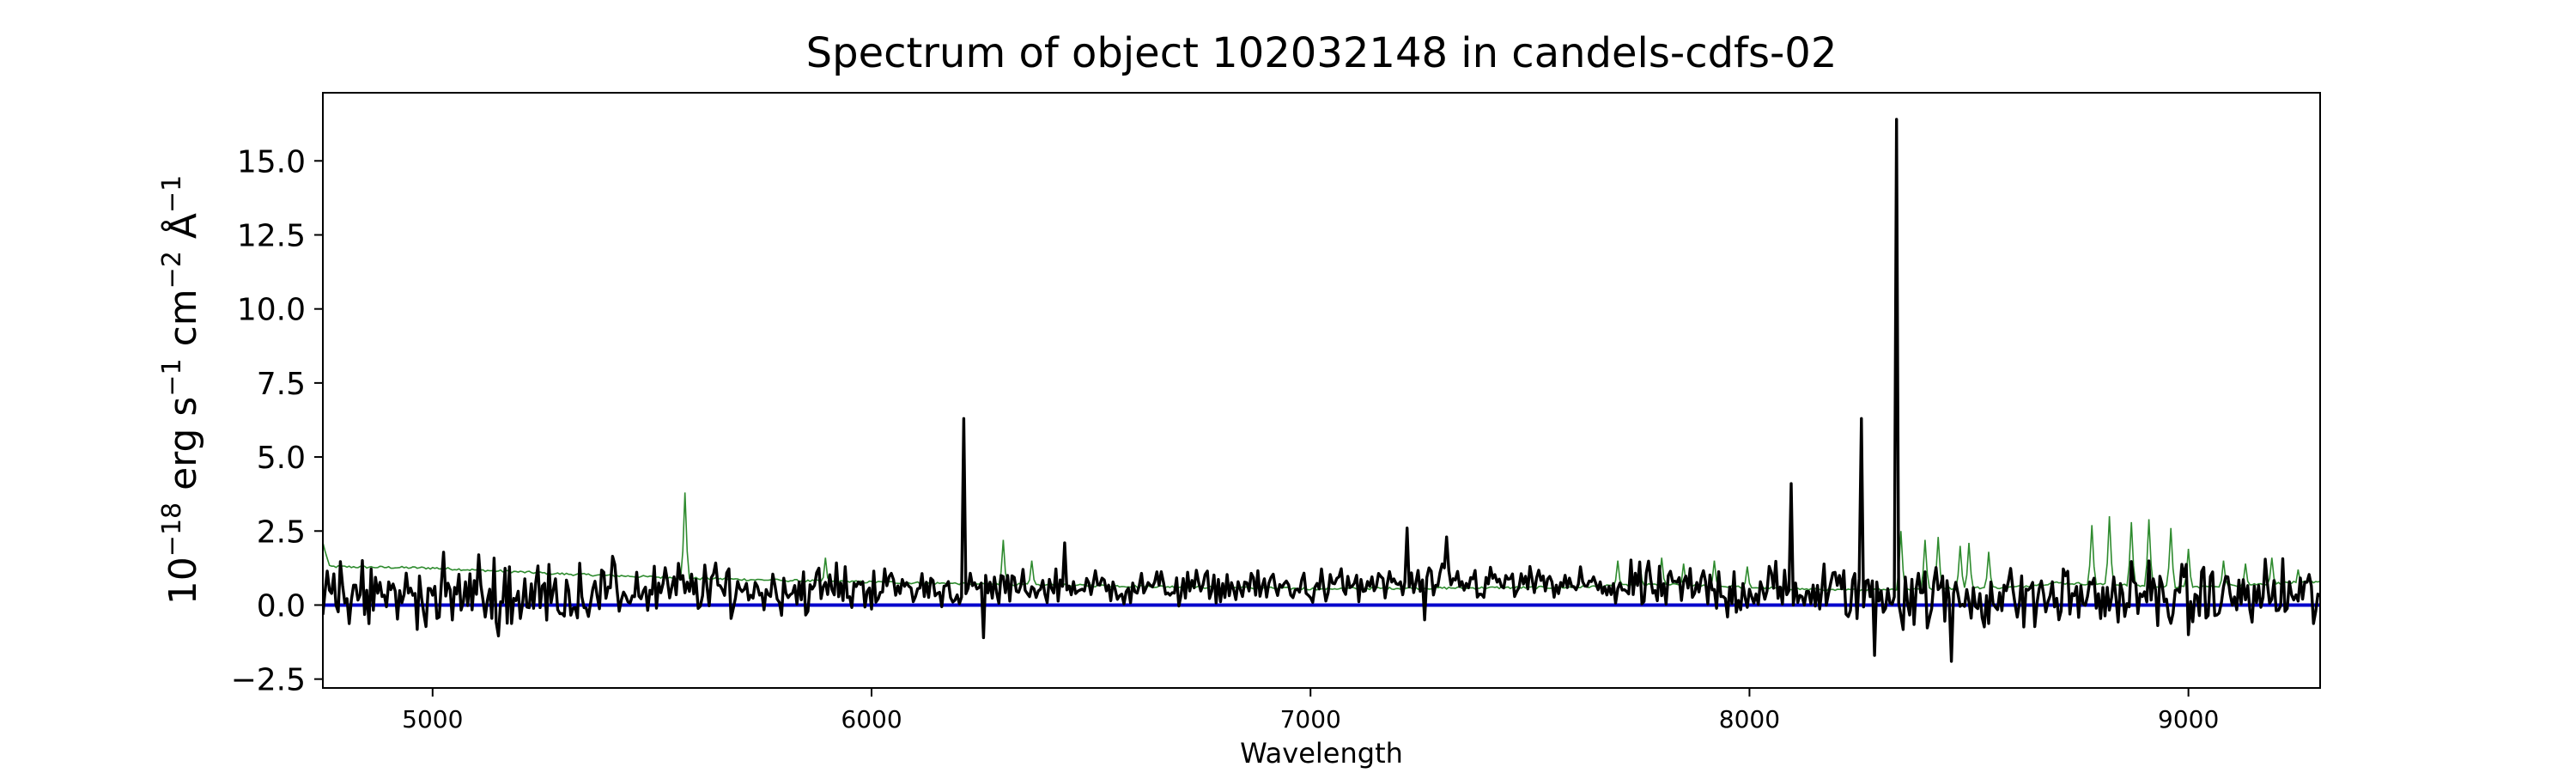  I want to click on y-tick-label: 5.0, so click(281, 458).